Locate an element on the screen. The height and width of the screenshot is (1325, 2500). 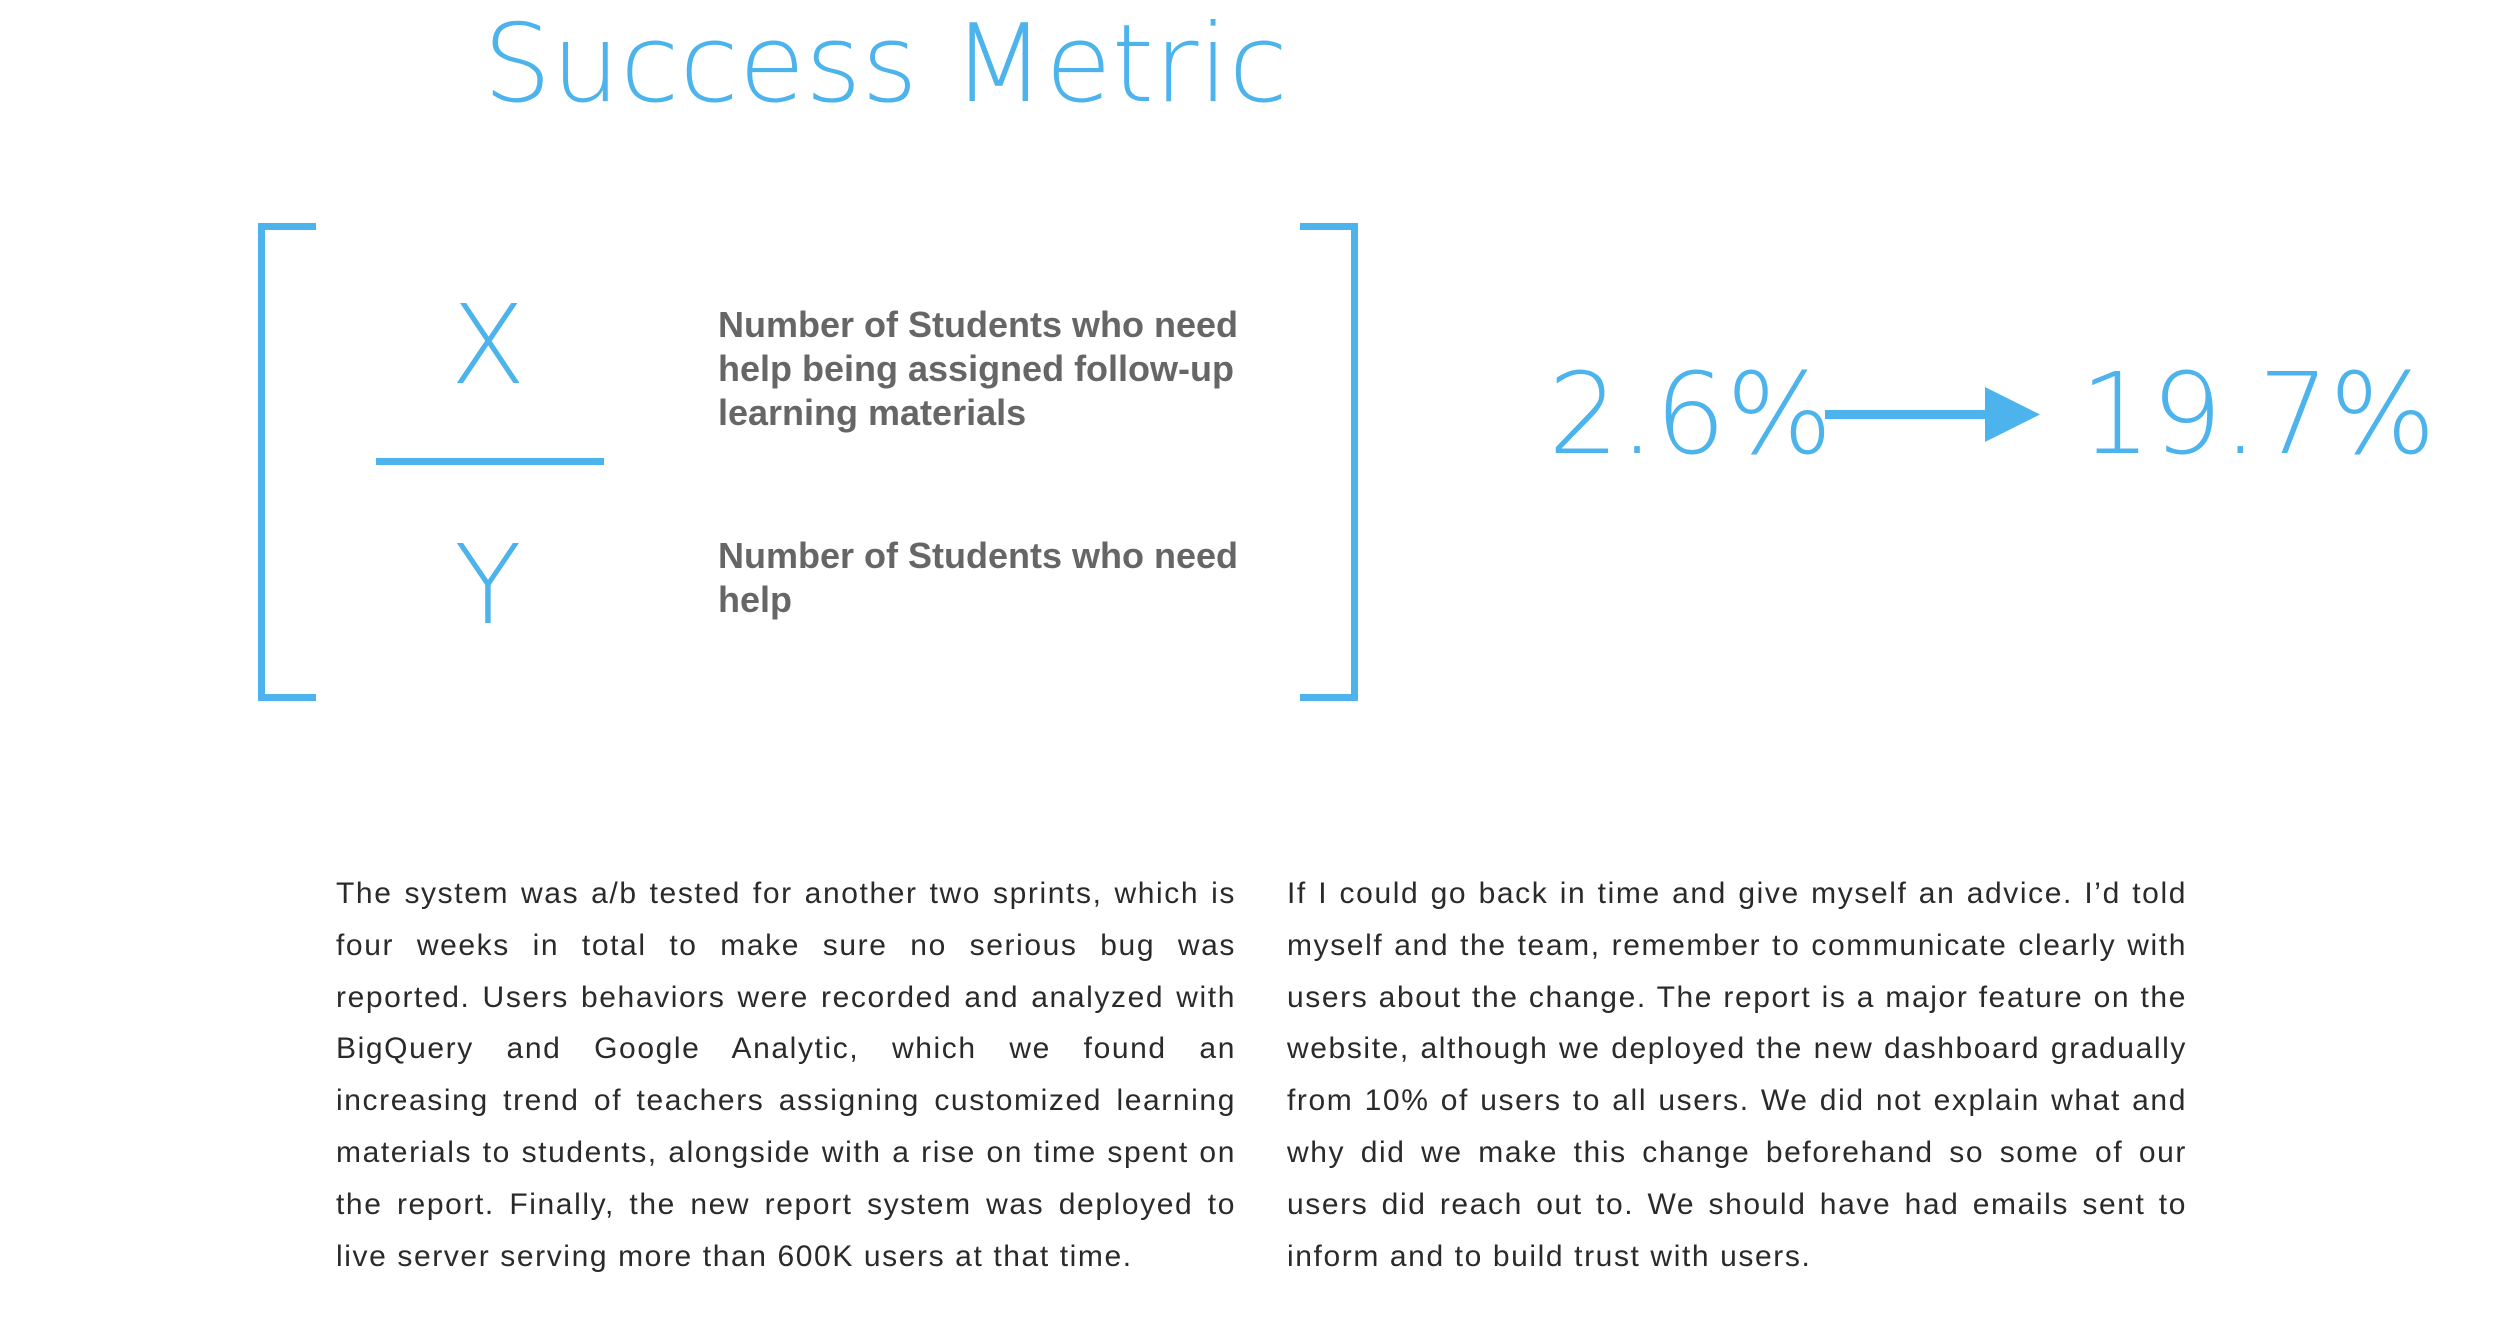
denominator-symbol: Y is located at coordinates (488, 585).